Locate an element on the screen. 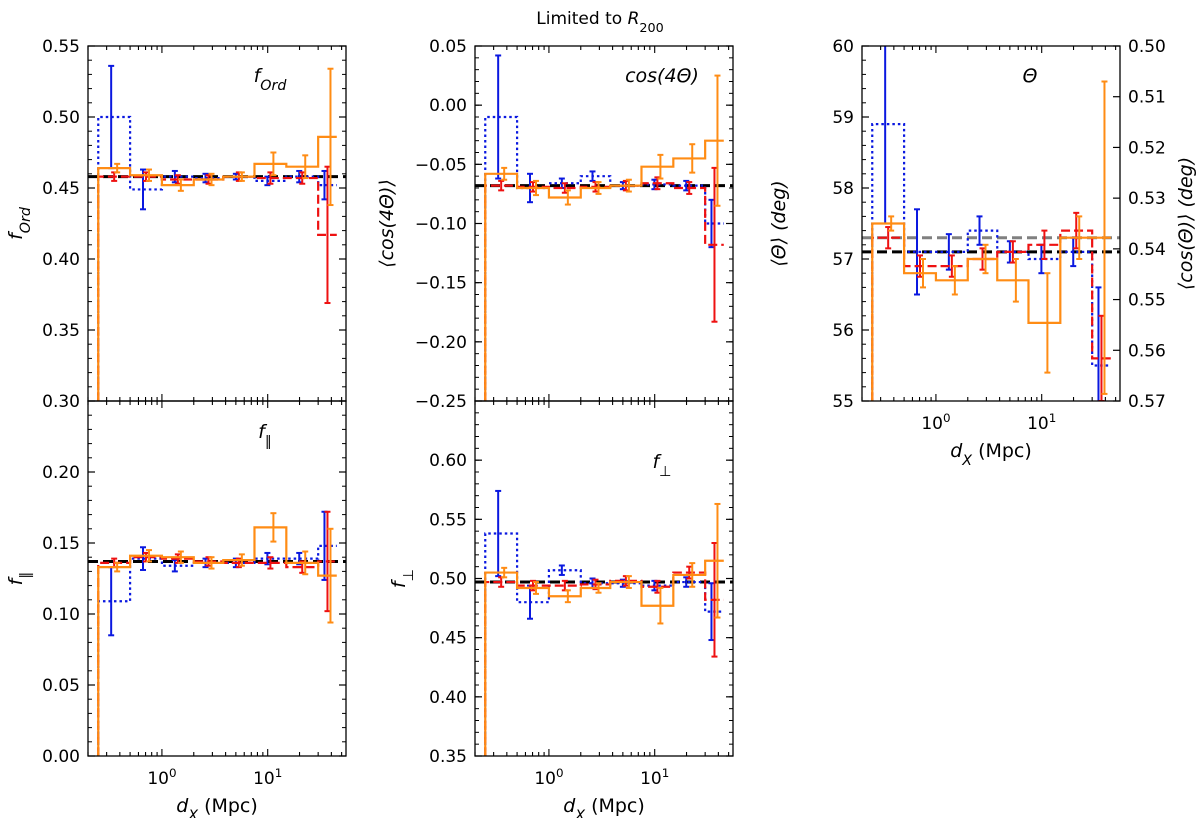 This screenshot has height=818, width=1200. right-y-tick-label: 0.54 is located at coordinates (1147, 250).